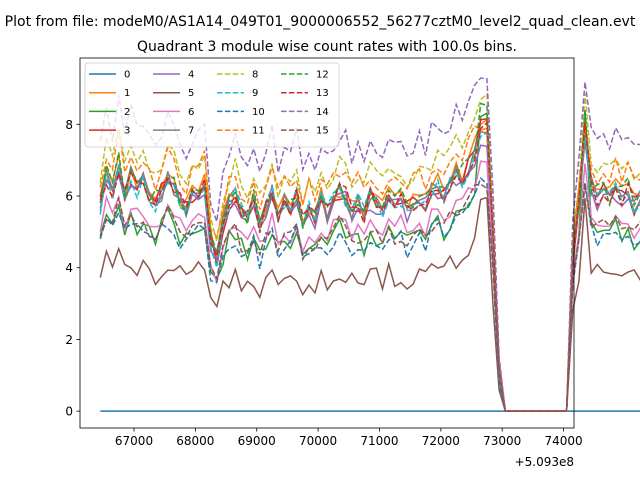 This screenshot has height=480, width=640. I want to click on legend-label-10: 10, so click(258, 112).